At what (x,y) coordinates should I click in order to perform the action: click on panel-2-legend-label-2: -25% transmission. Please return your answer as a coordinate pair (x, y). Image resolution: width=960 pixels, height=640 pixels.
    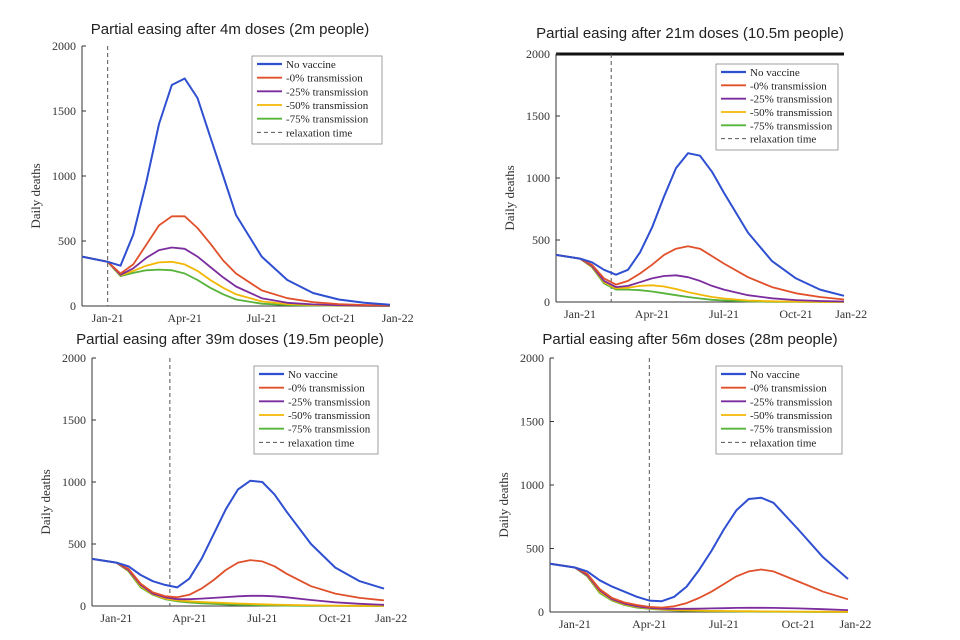
    Looking at the image, I should click on (791, 100).